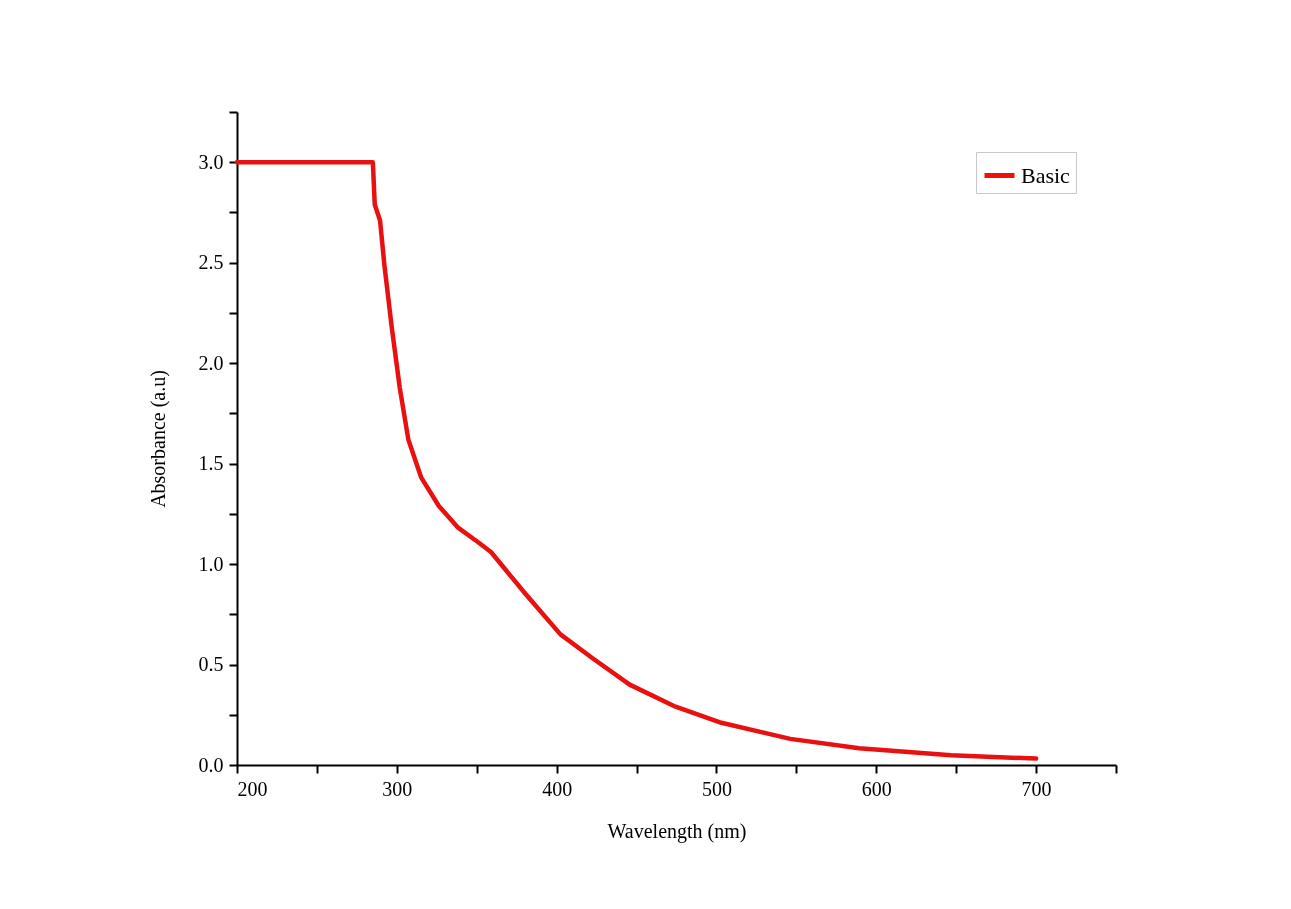  Describe the element at coordinates (211, 563) in the screenshot. I see `y-tick-label: 1.0` at that location.